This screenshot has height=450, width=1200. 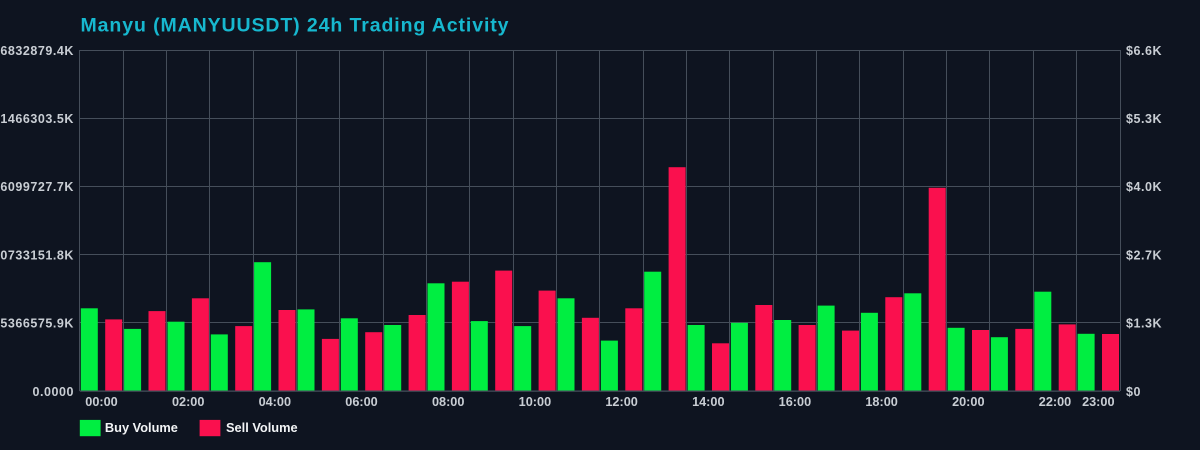 What do you see at coordinates (37, 187) in the screenshot?
I see `svg-text: 16099727.7K` at bounding box center [37, 187].